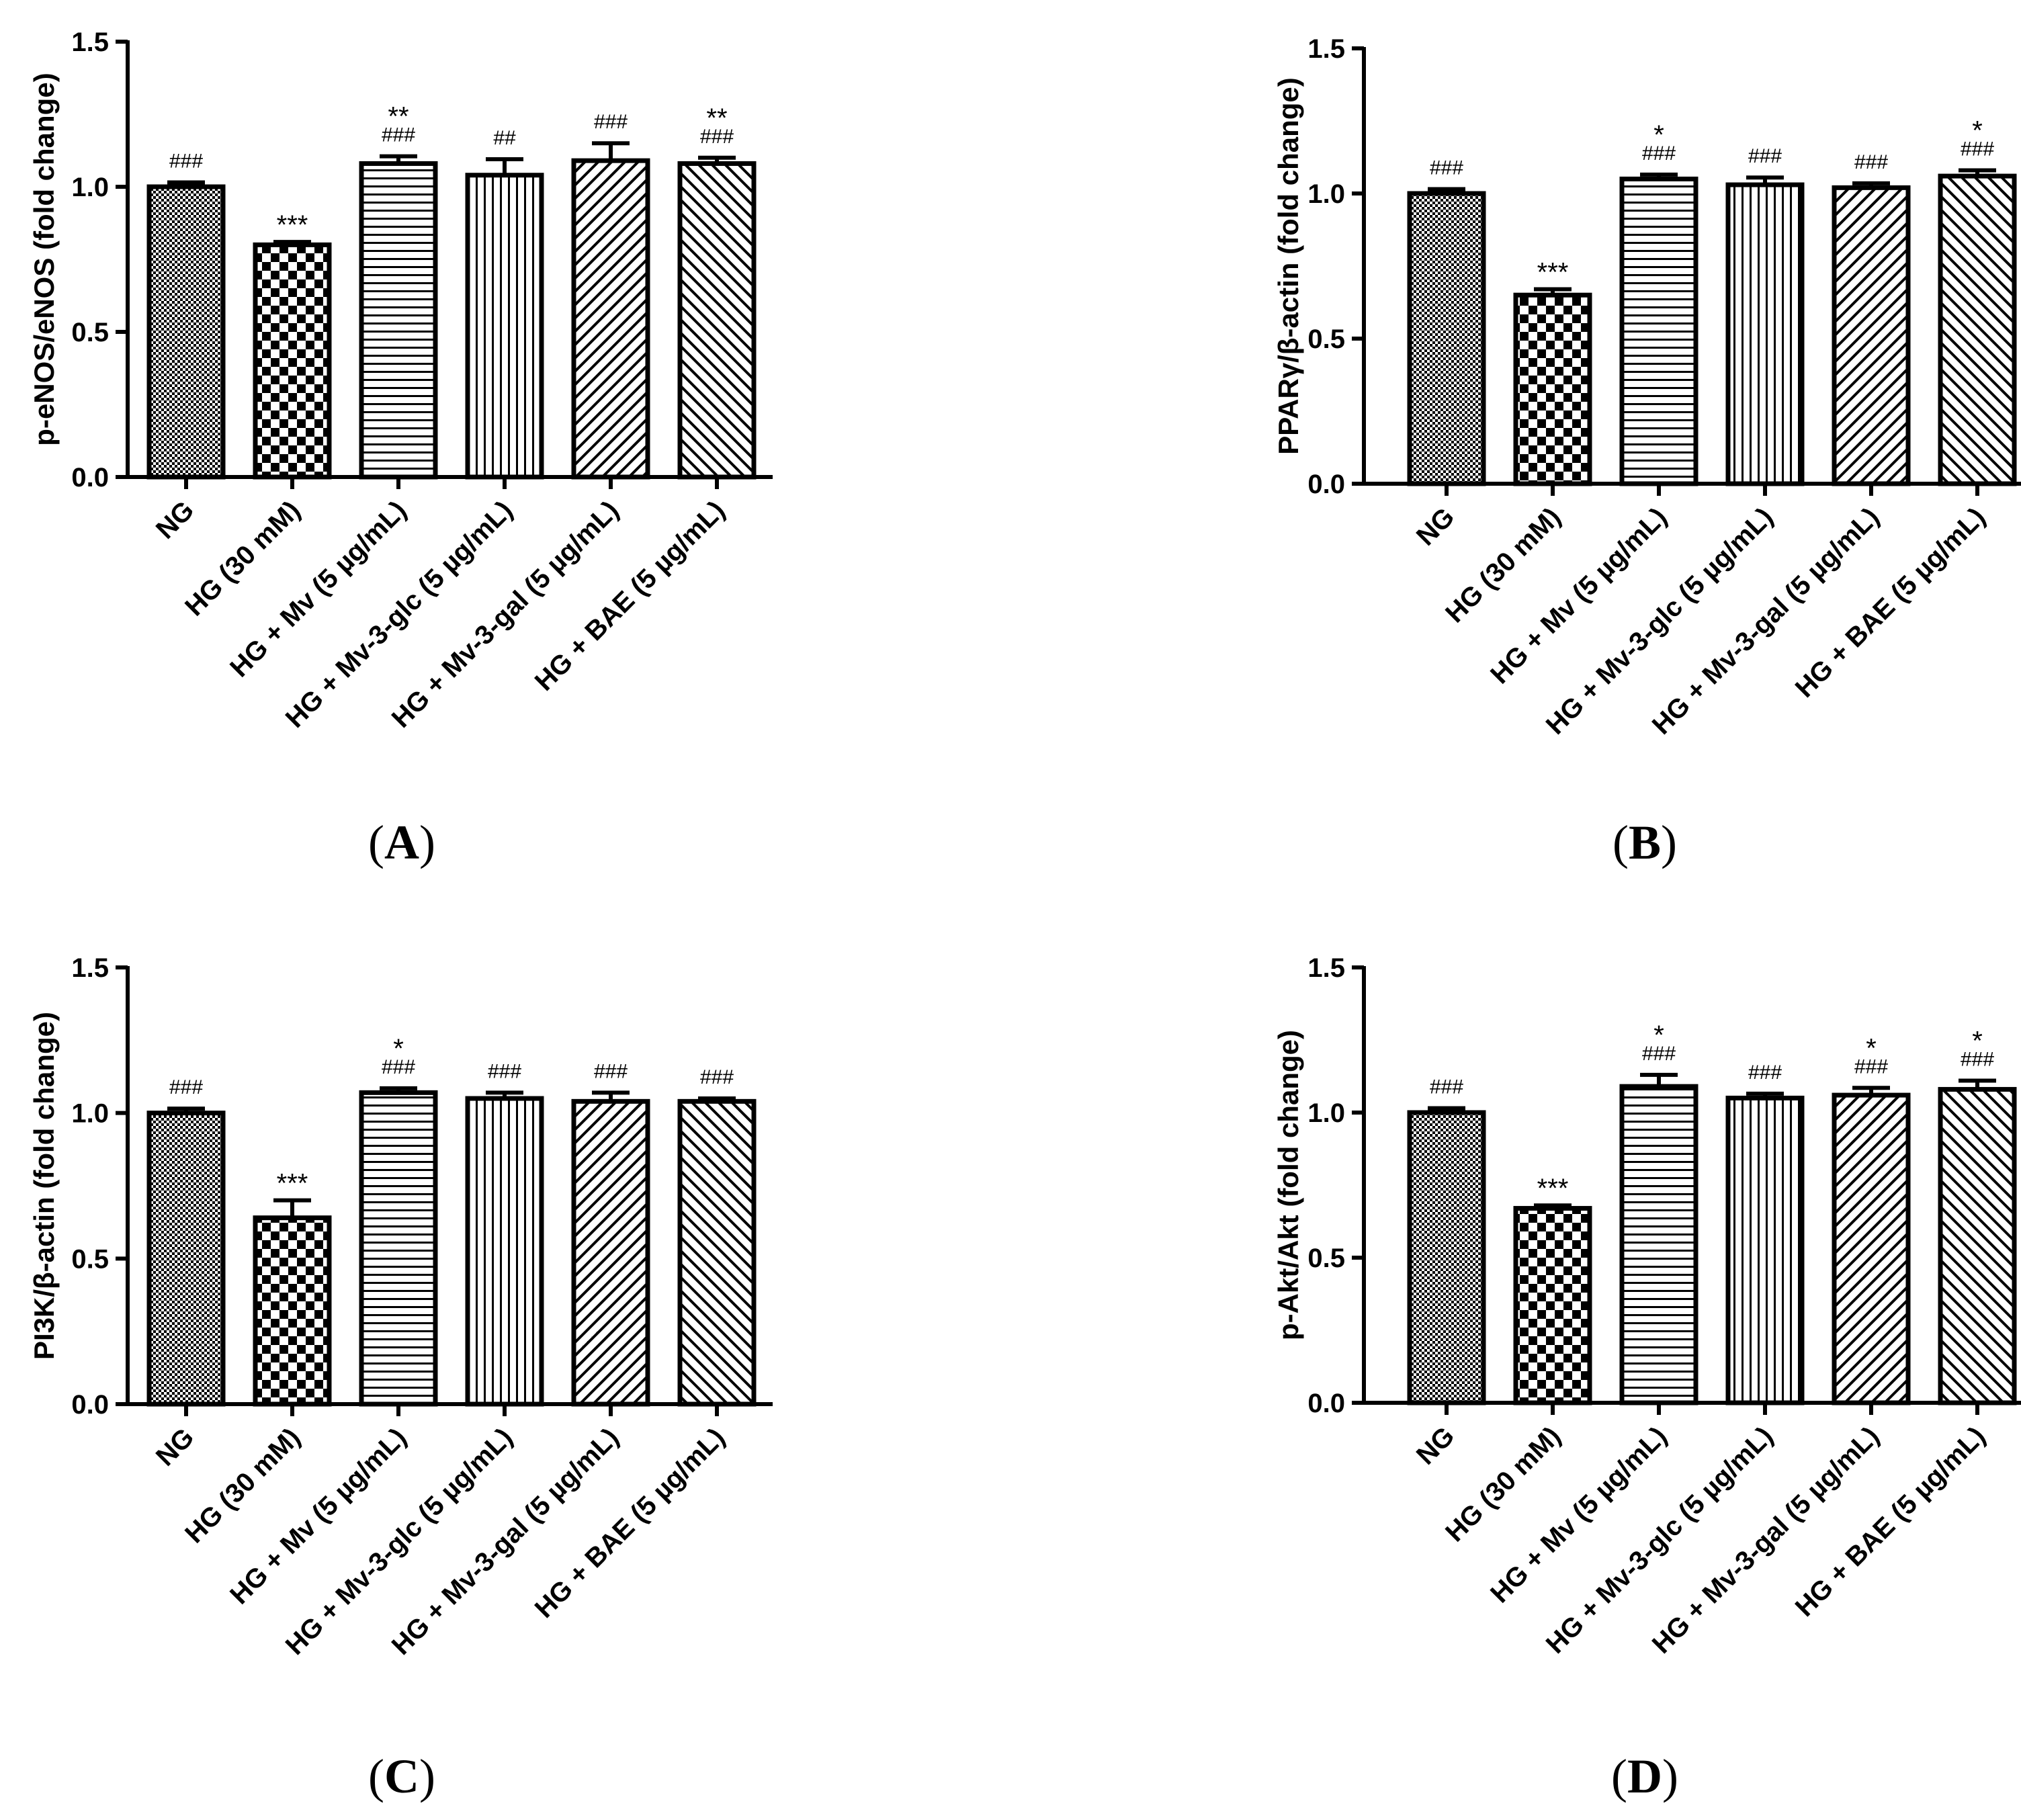 This screenshot has width=2021, height=1820. Describe the element at coordinates (1288, 1185) in the screenshot. I see `y-axis-label: p-Akt/Akt (fold change)` at that location.